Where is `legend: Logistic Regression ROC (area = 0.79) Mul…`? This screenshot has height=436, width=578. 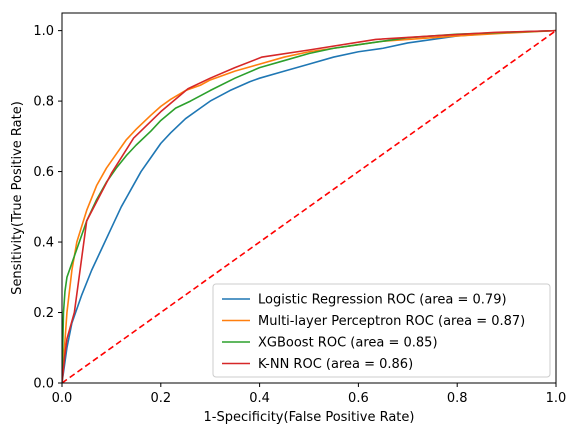
legend: Logistic Regression ROC (area = 0.79) Mul… is located at coordinates (381, 330).